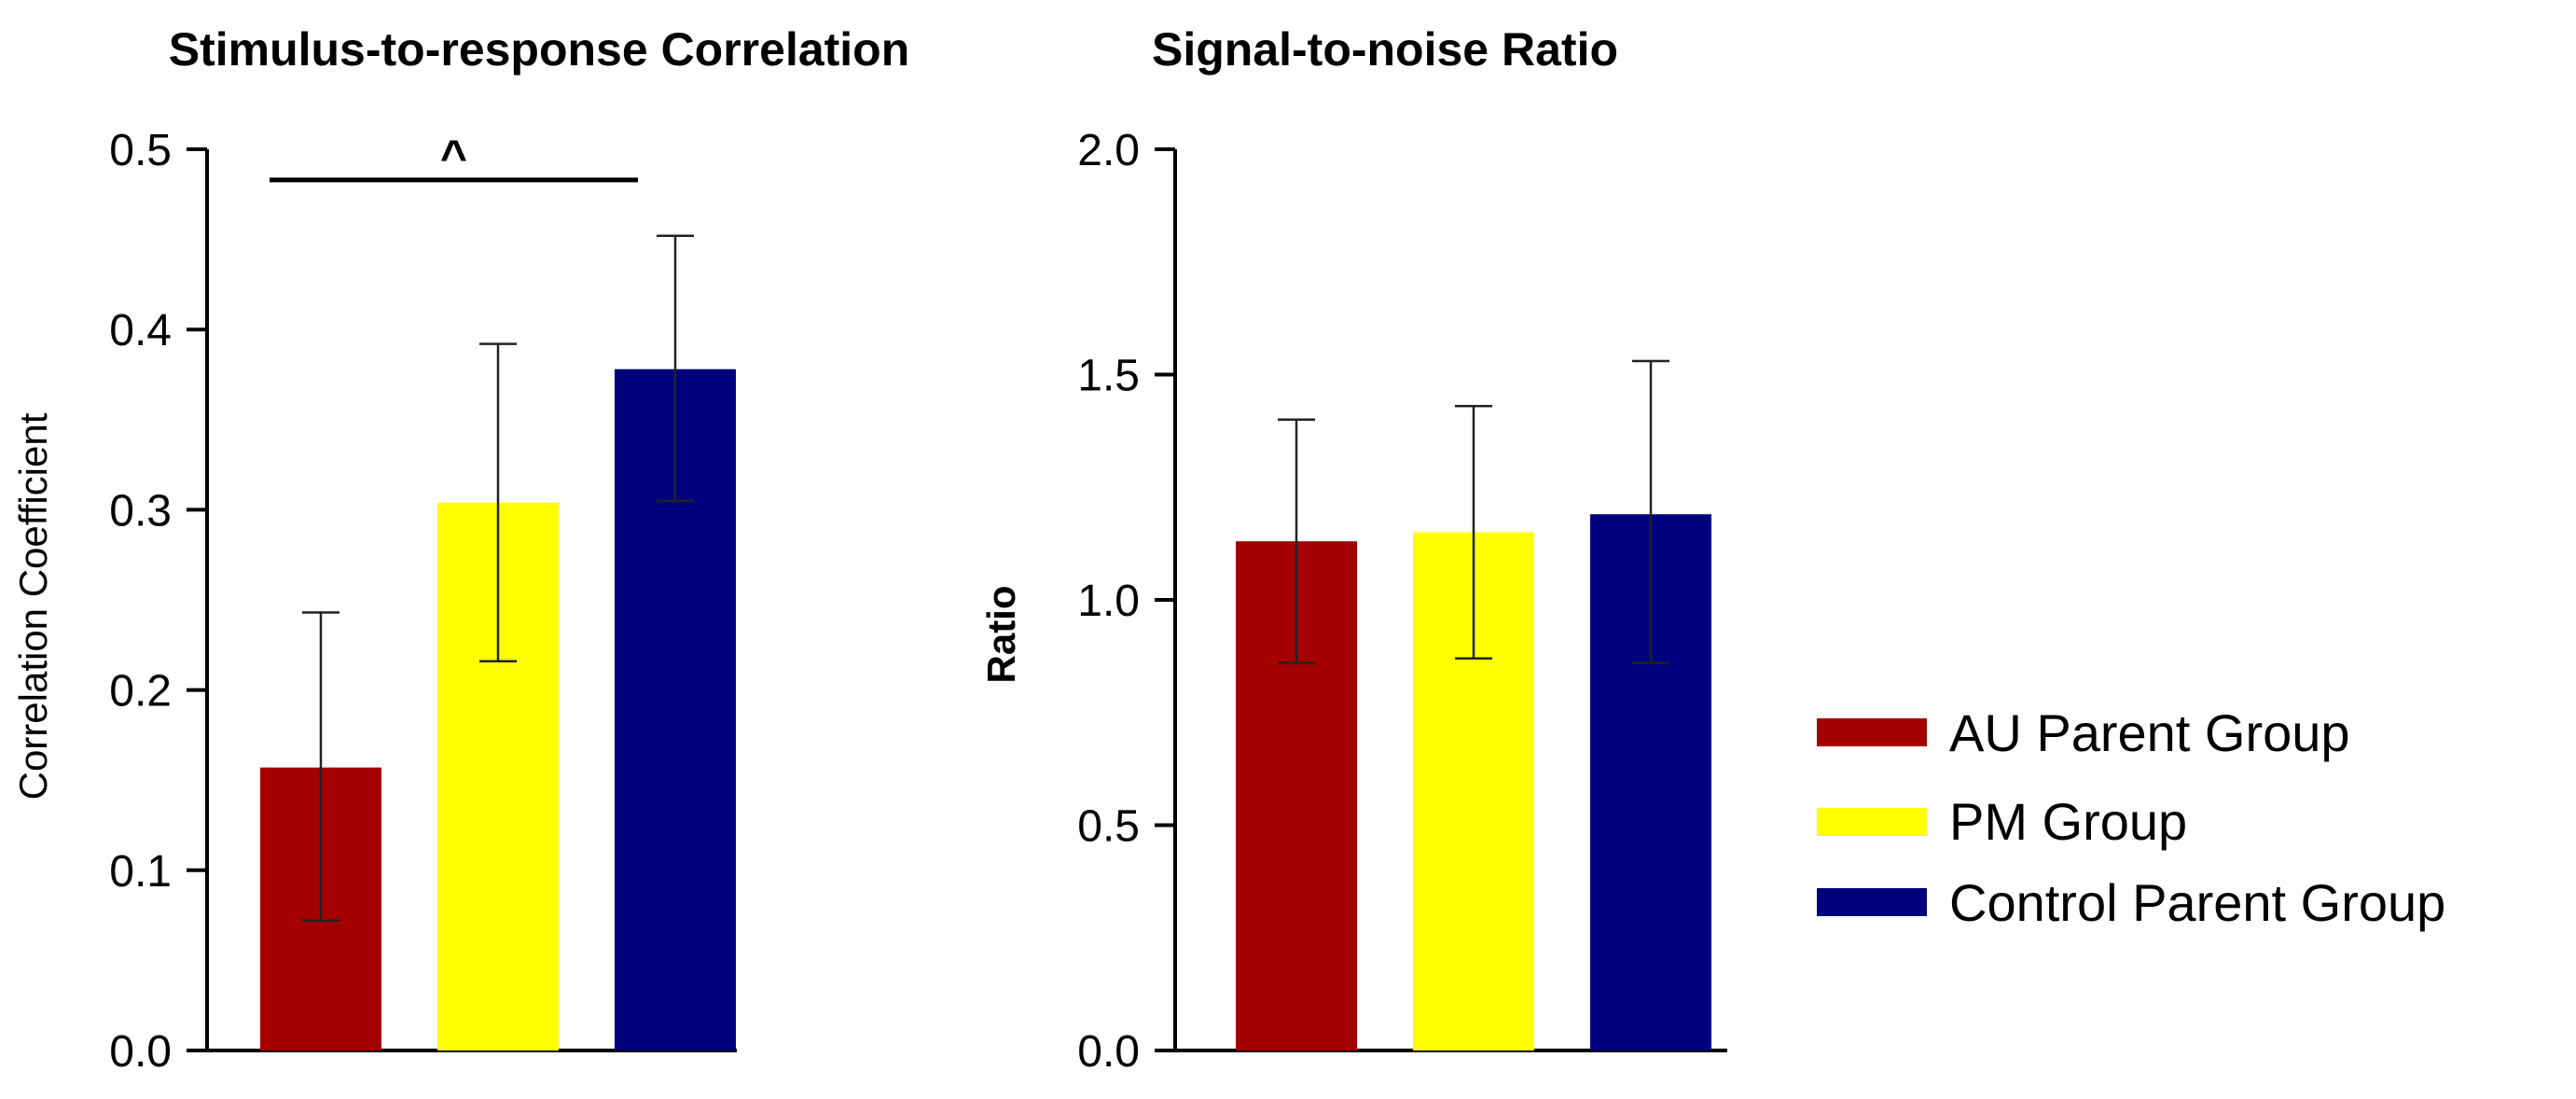 This screenshot has width=2576, height=1099. I want to click on y-tick-label: 1.5, so click(1108, 377).